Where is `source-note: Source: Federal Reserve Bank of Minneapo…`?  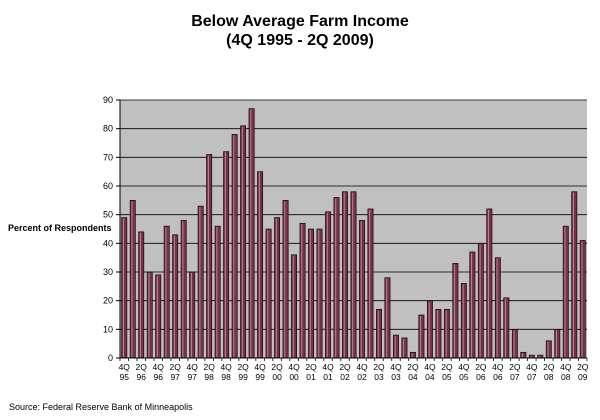 source-note: Source: Federal Reserve Bank of Minneapo… is located at coordinates (101, 407).